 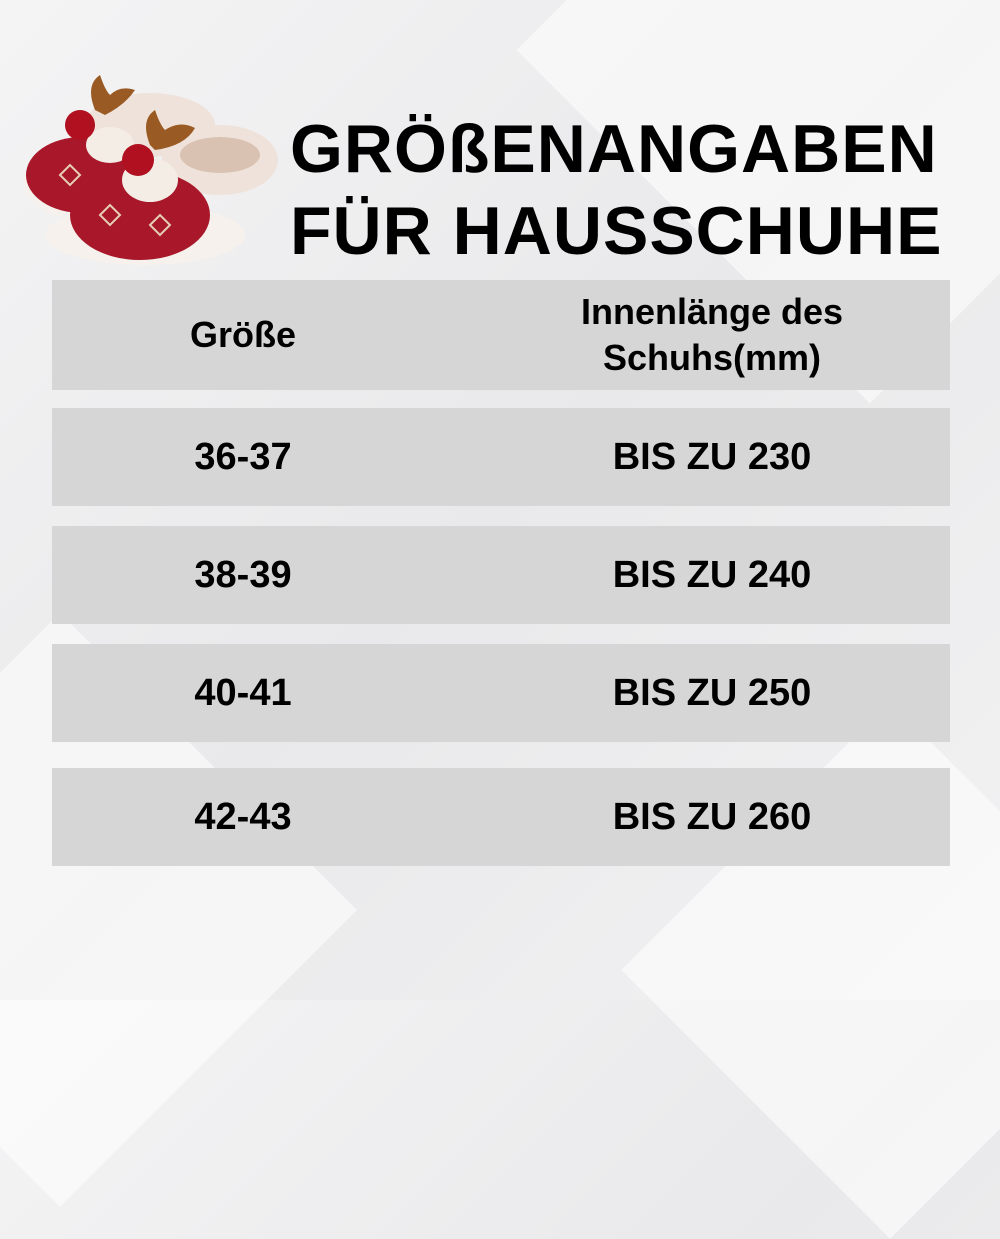 I want to click on table-row: 40-41 BIS ZU 250, so click(x=501, y=693).